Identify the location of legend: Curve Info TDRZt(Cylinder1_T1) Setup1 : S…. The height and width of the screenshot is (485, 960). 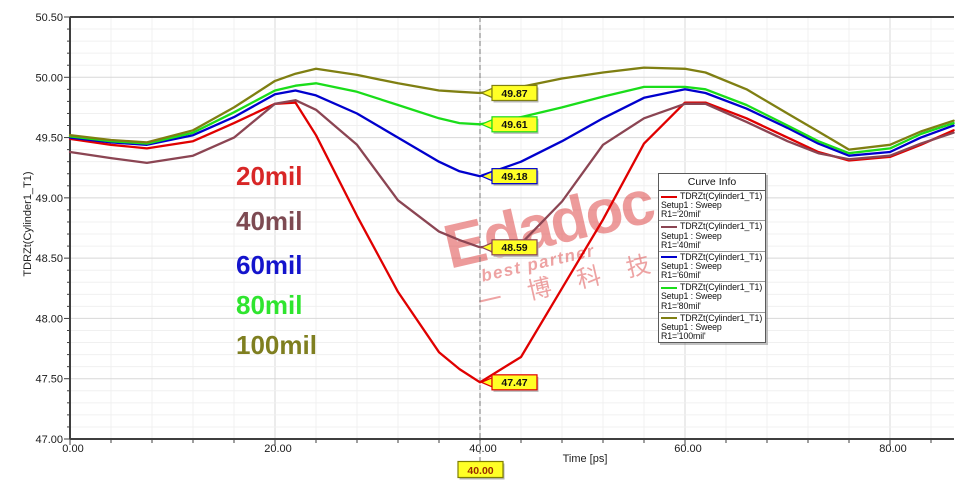
(712, 258).